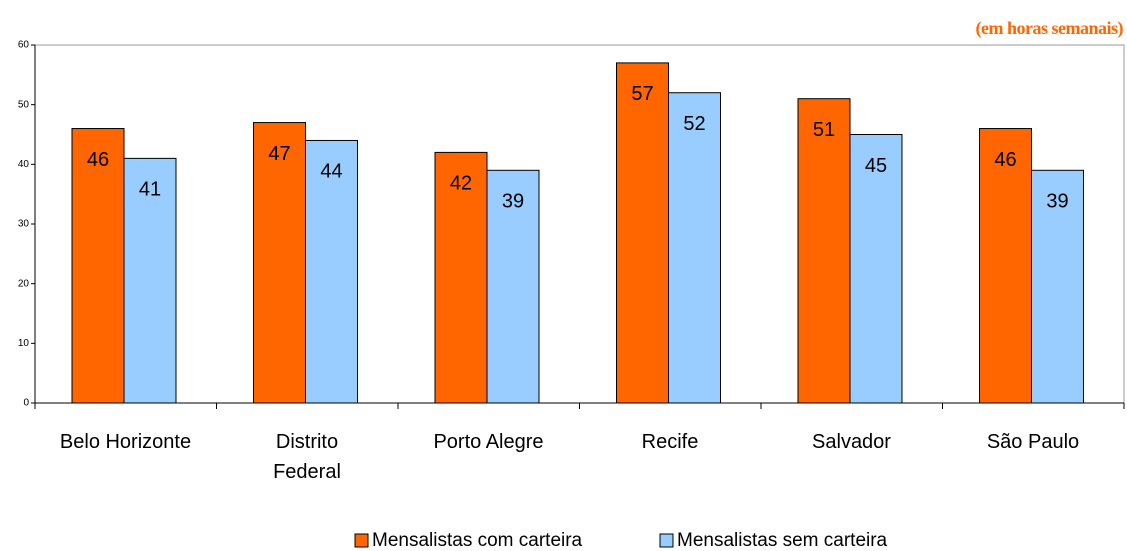  I want to click on data-label: 51, so click(824, 130).